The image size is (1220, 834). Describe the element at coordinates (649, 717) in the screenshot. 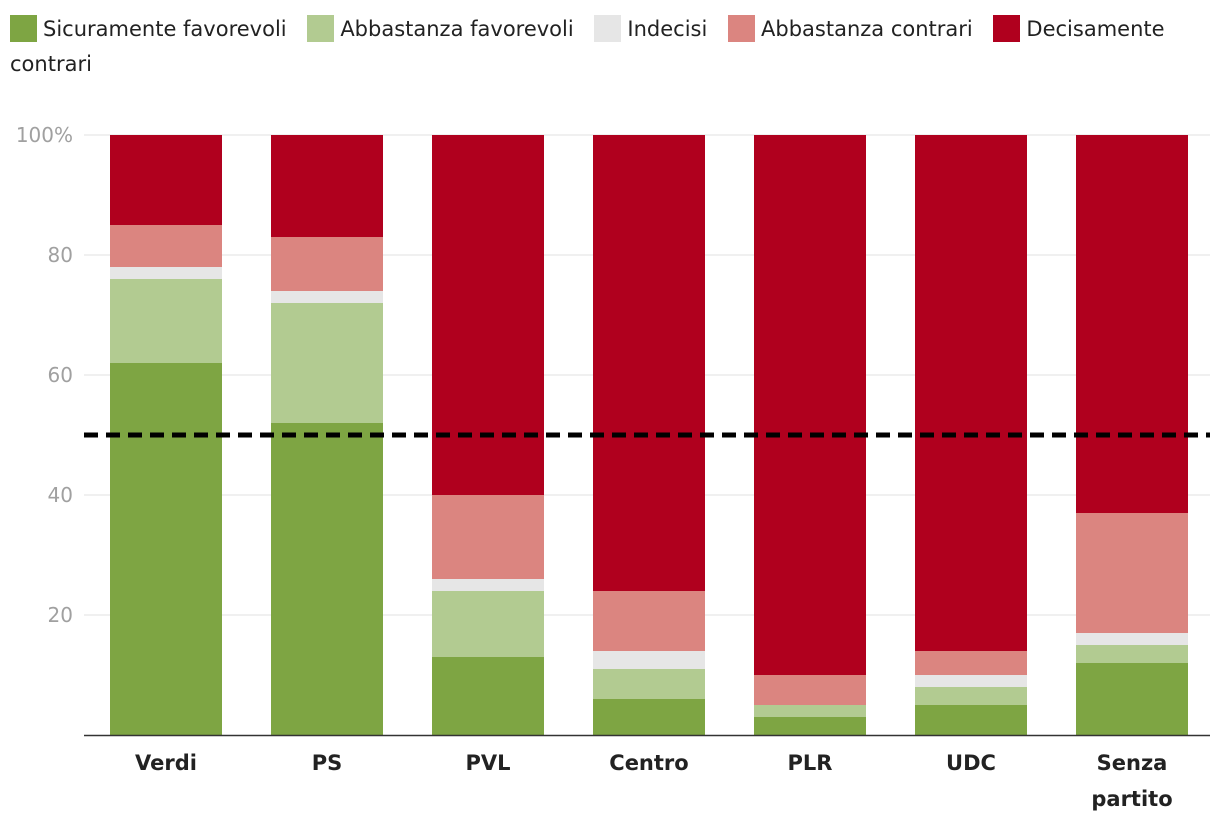

I see `bar-segment-centro-sicuramente-favorevoli` at that location.